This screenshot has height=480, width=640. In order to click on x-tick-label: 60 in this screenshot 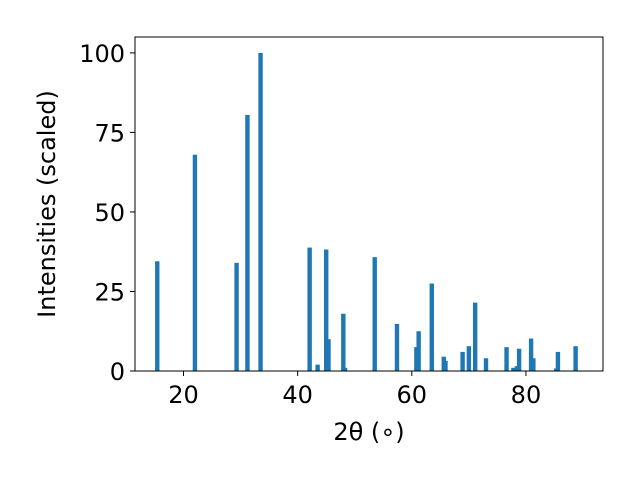, I will do `click(412, 395)`.